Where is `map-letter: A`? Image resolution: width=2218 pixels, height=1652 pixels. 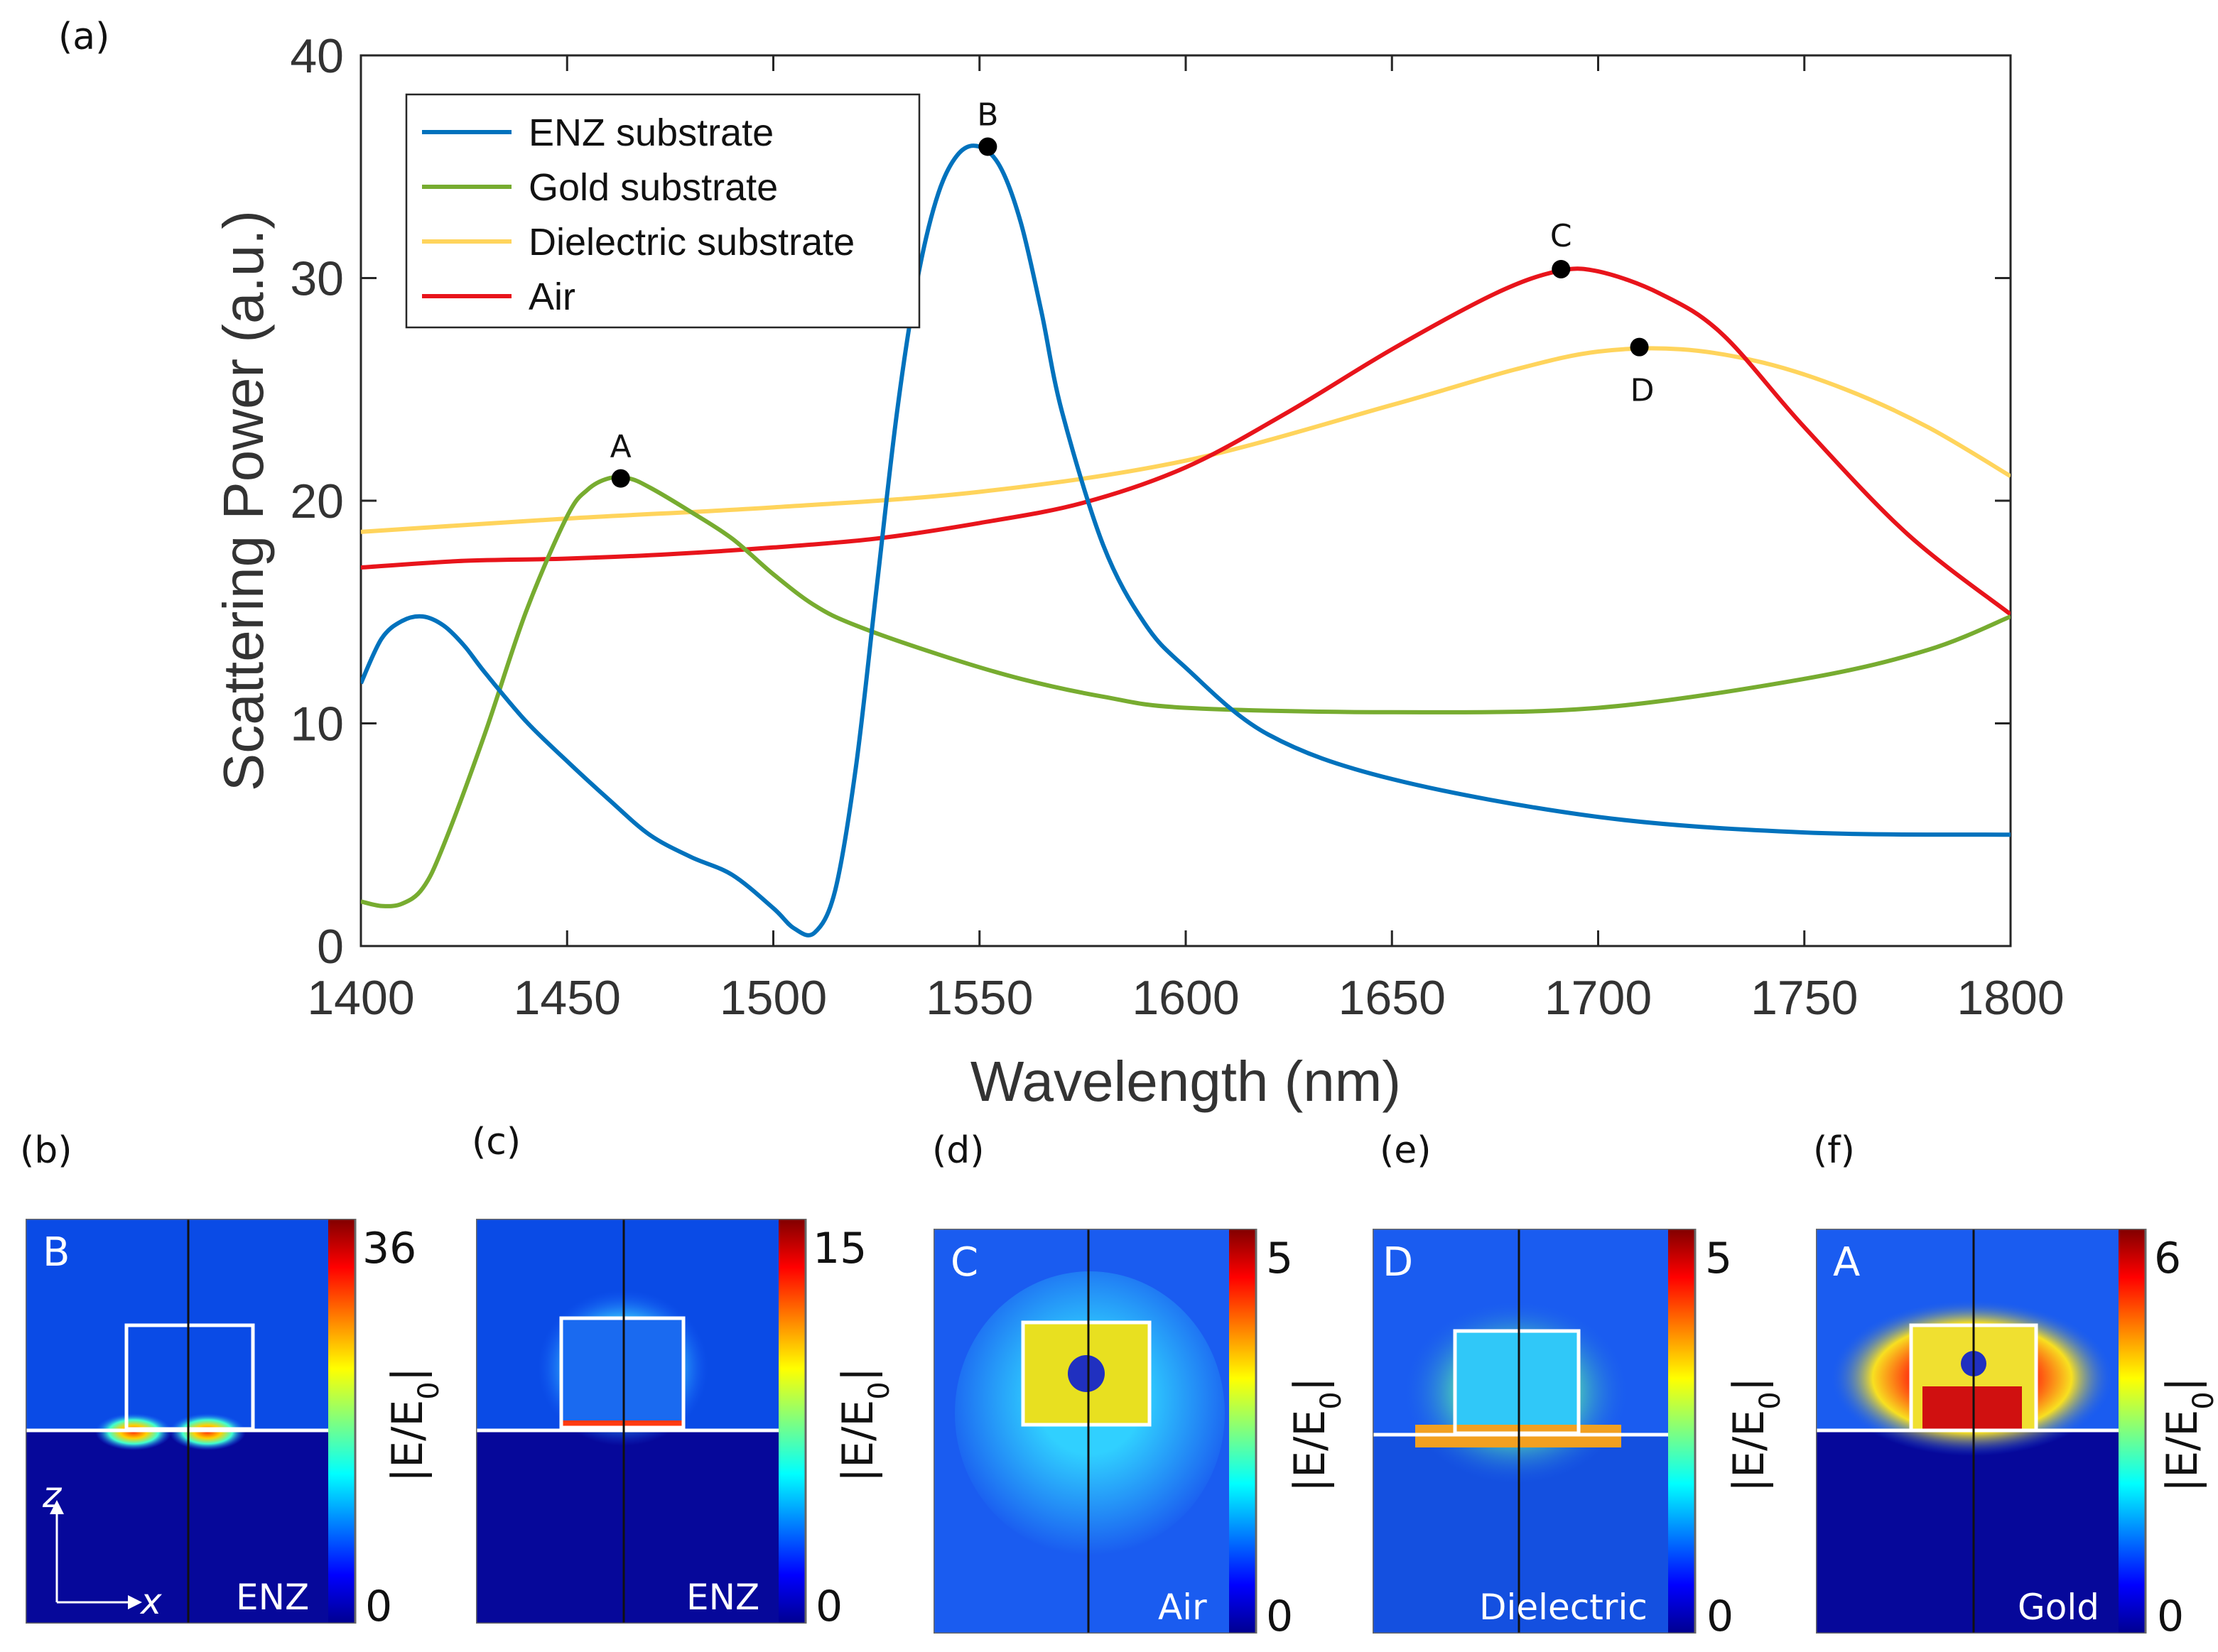
map-letter: A is located at coordinates (1846, 1262).